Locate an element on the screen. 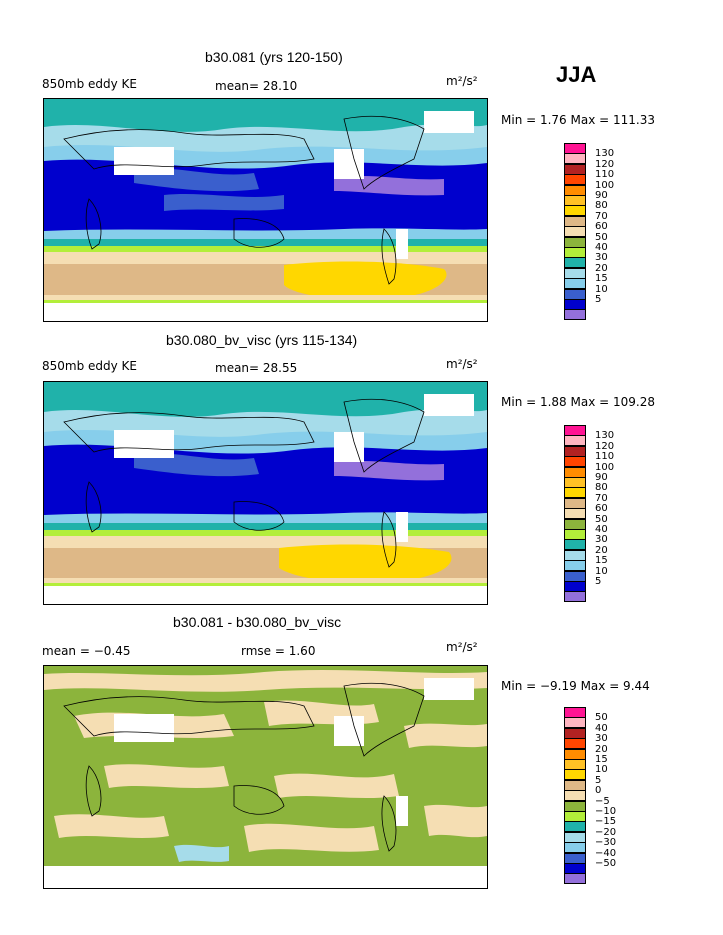 The width and height of the screenshot is (723, 935). colorbar-tick-label: −20 is located at coordinates (606, 832).